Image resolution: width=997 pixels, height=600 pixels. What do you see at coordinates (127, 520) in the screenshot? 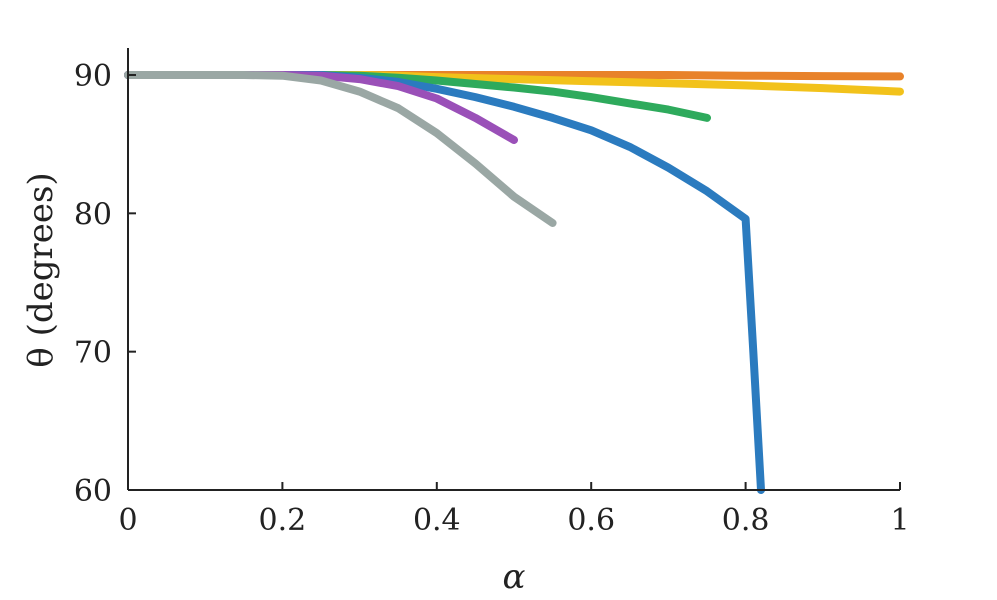
I see `x-tick-label: 0` at bounding box center [127, 520].